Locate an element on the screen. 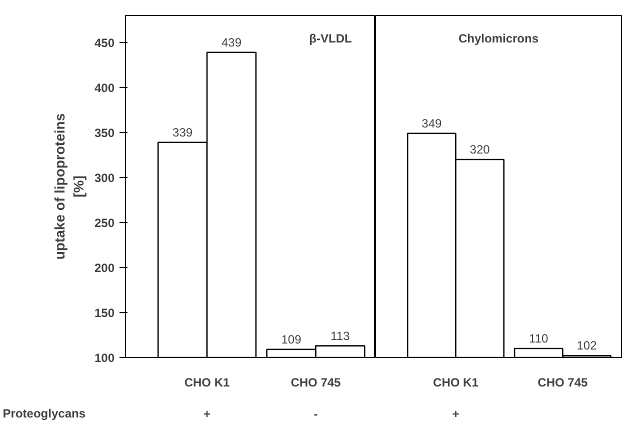 Image resolution: width=631 pixels, height=429 pixels. data-label: 110 is located at coordinates (538, 339).